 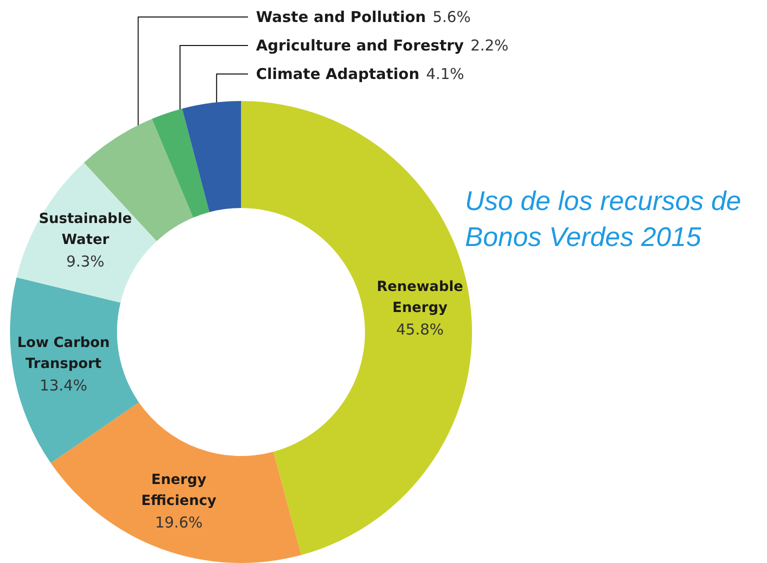 What do you see at coordinates (85, 229) in the screenshot?
I see `slice-label: Sustainable Water` at bounding box center [85, 229].